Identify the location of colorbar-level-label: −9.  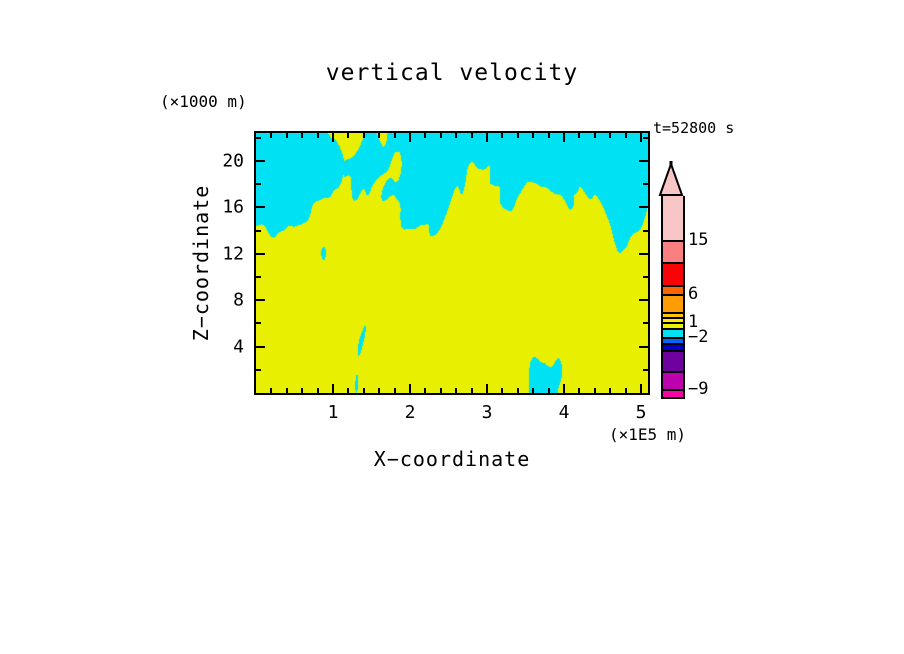
(698, 389).